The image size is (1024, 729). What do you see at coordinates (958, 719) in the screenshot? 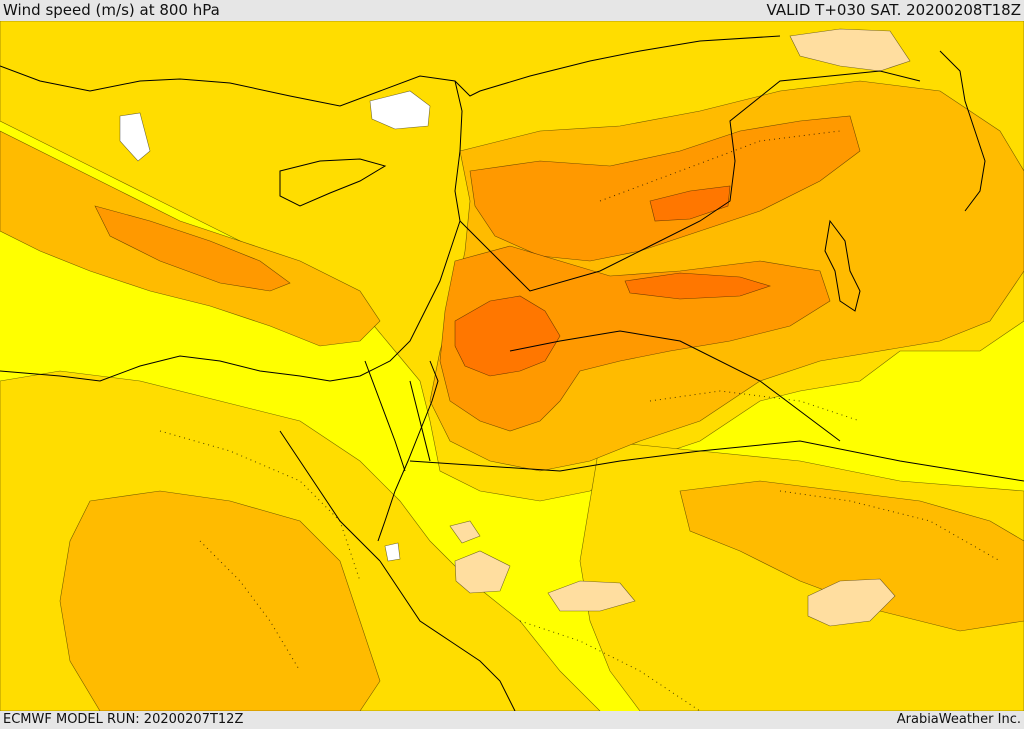
I see `credit: ArabiaWeather Inc.` at bounding box center [958, 719].